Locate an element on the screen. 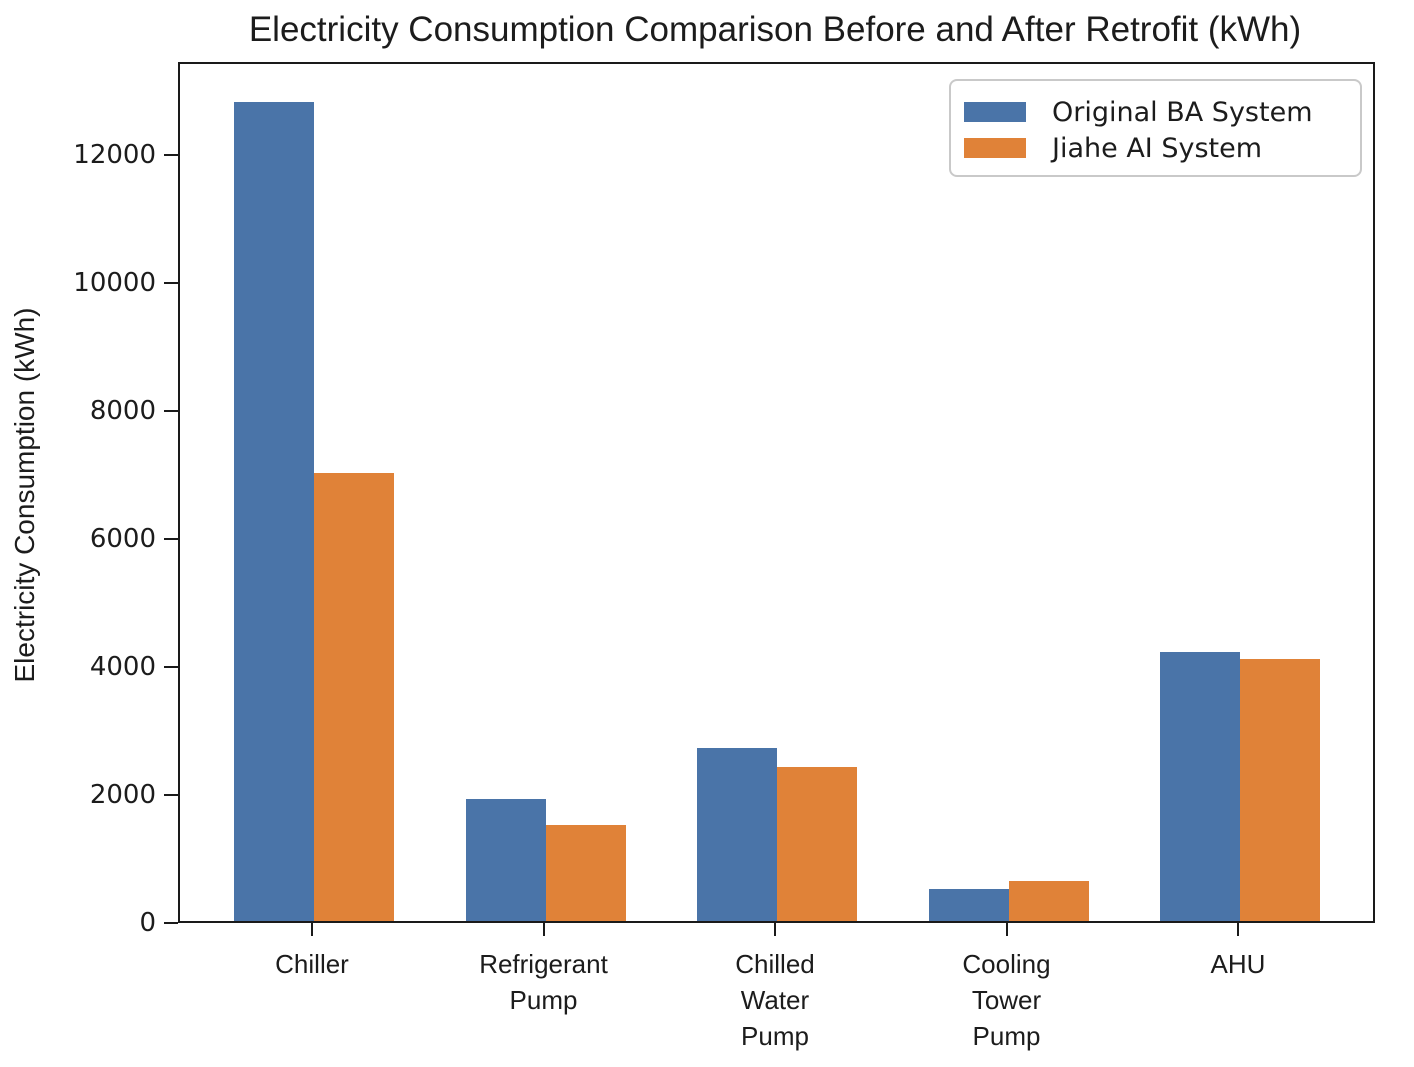  x-tick-label-ahu: AHU is located at coordinates (1238, 964).